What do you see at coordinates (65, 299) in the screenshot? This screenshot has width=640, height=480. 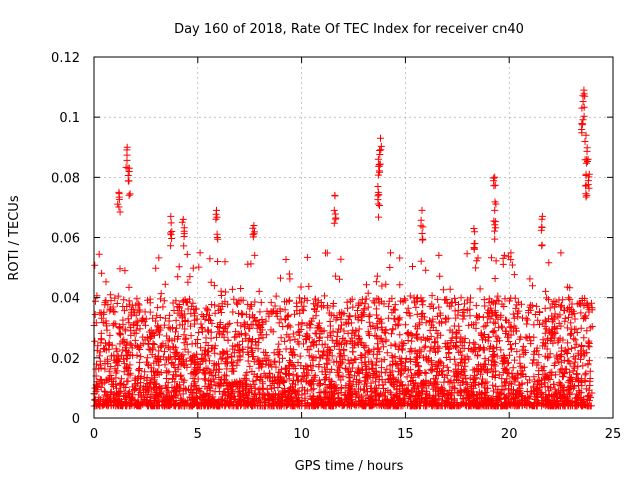 I see `y-tick-label: 0.04` at bounding box center [65, 299].